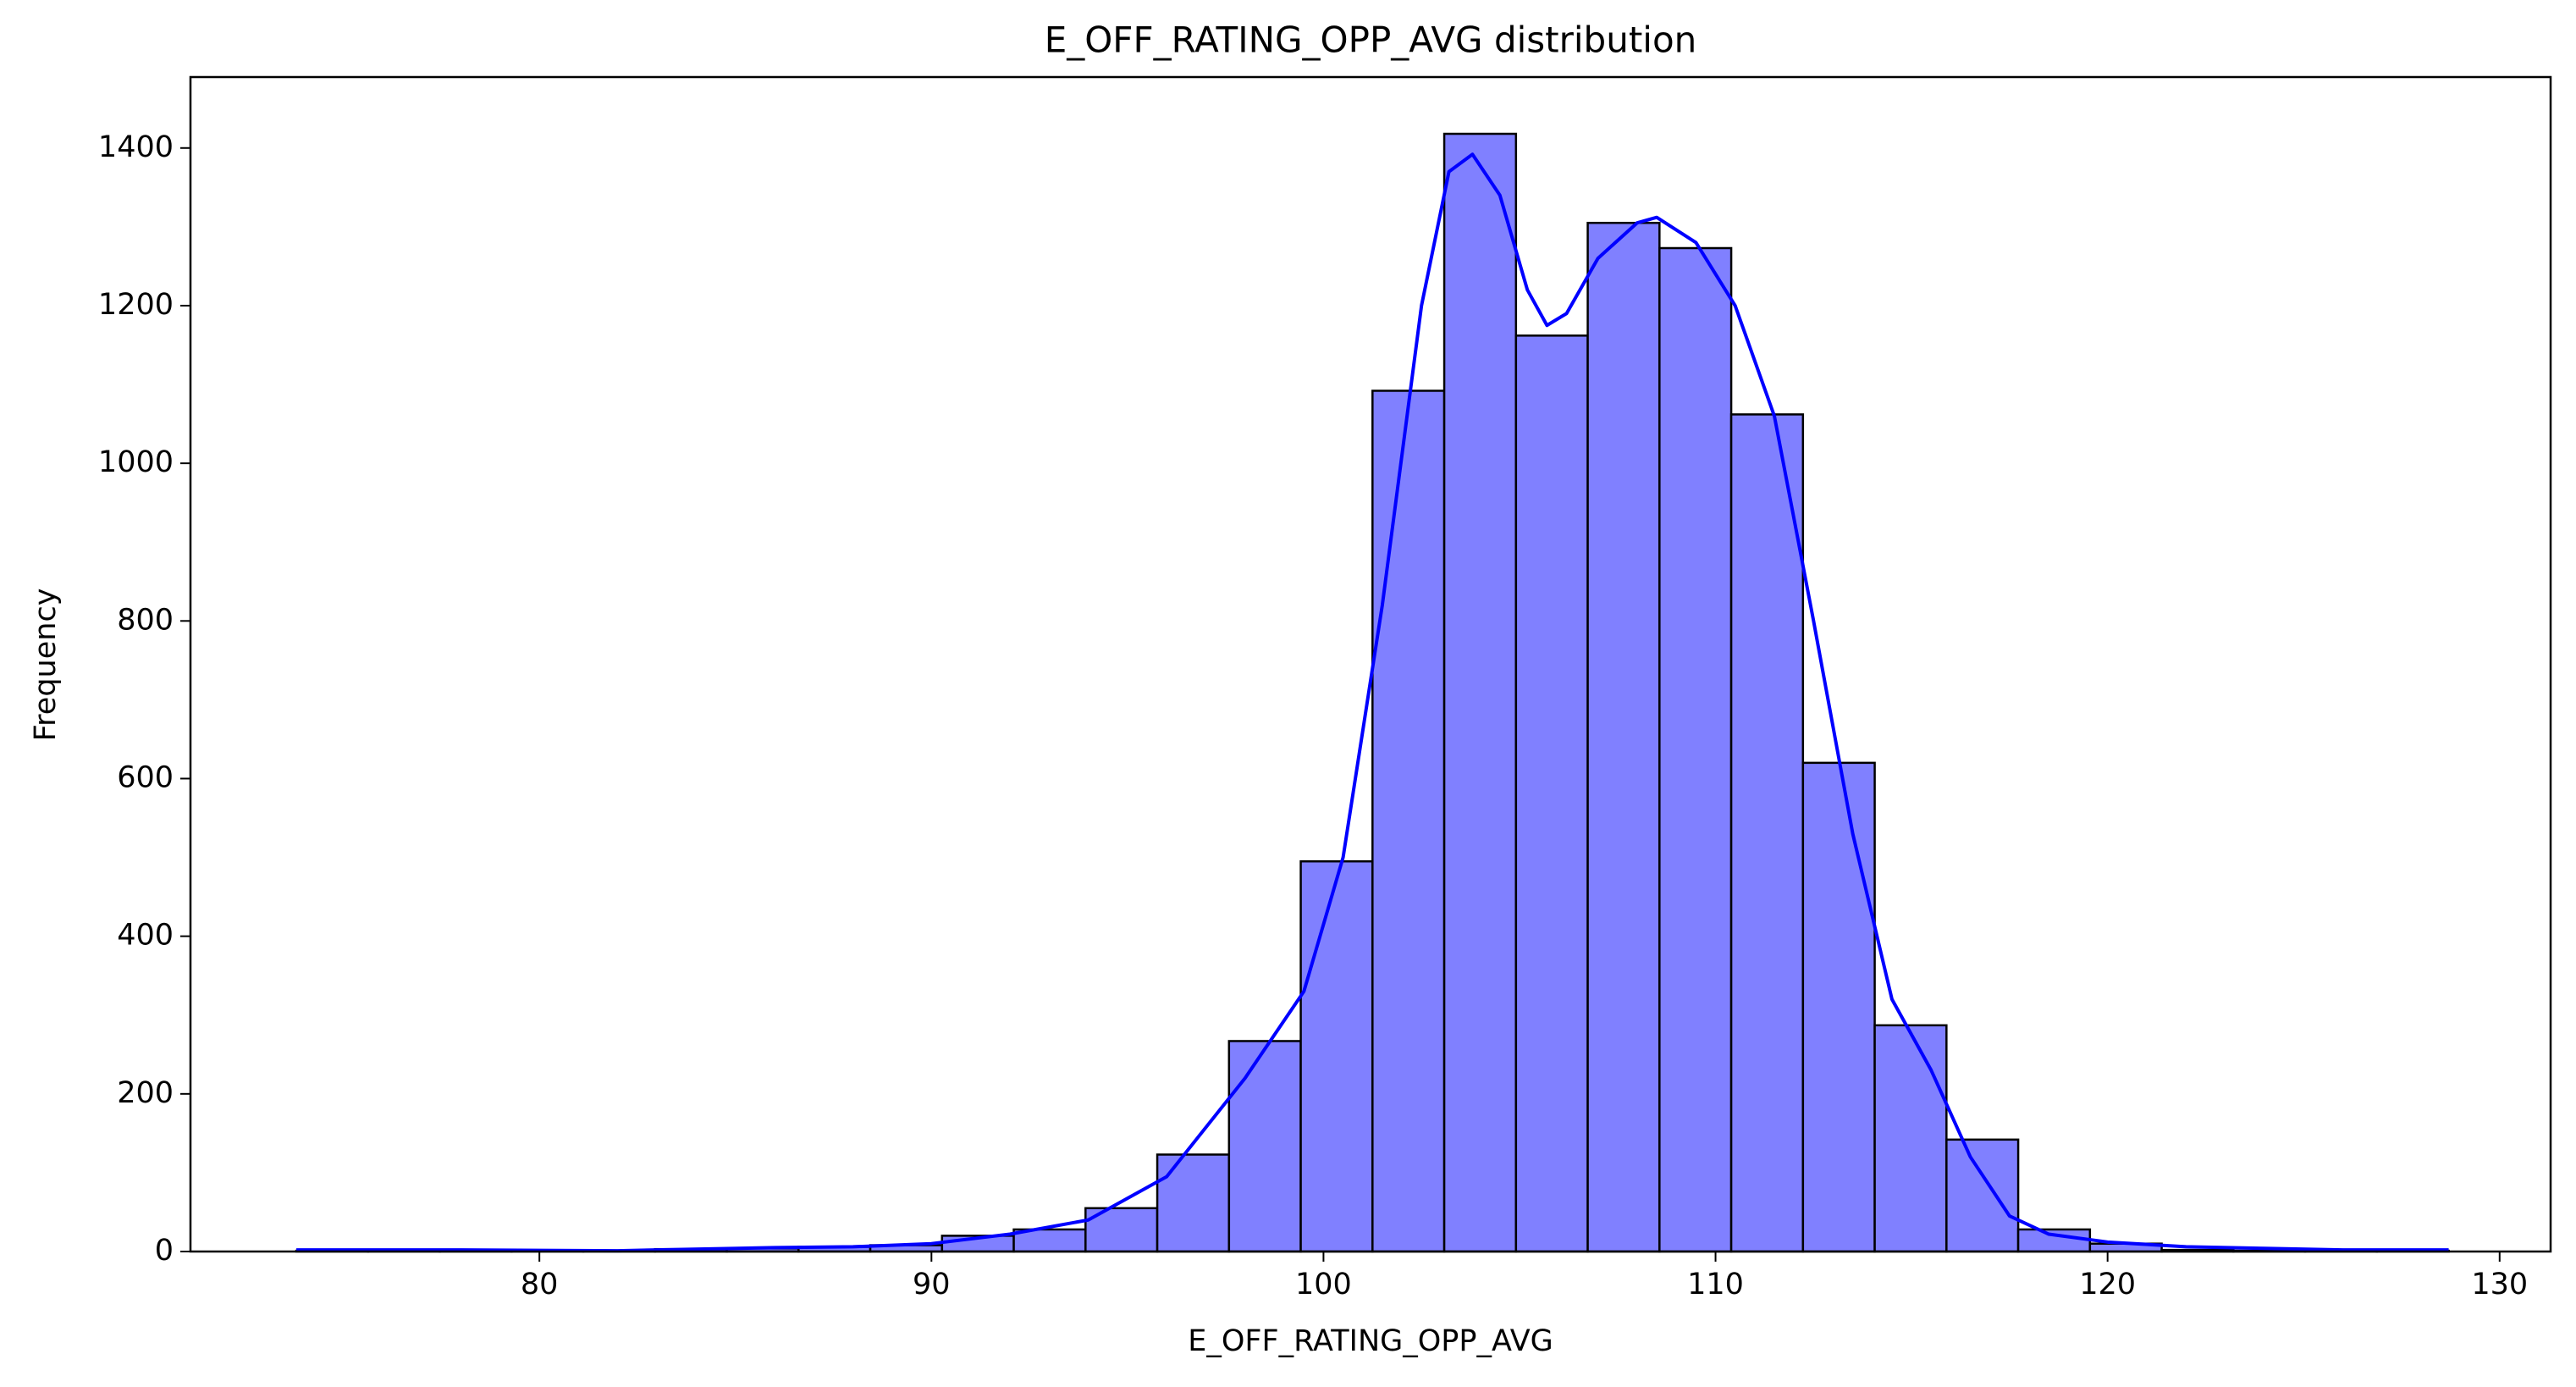  I want to click on y-tick-label: 1200, so click(136, 305).